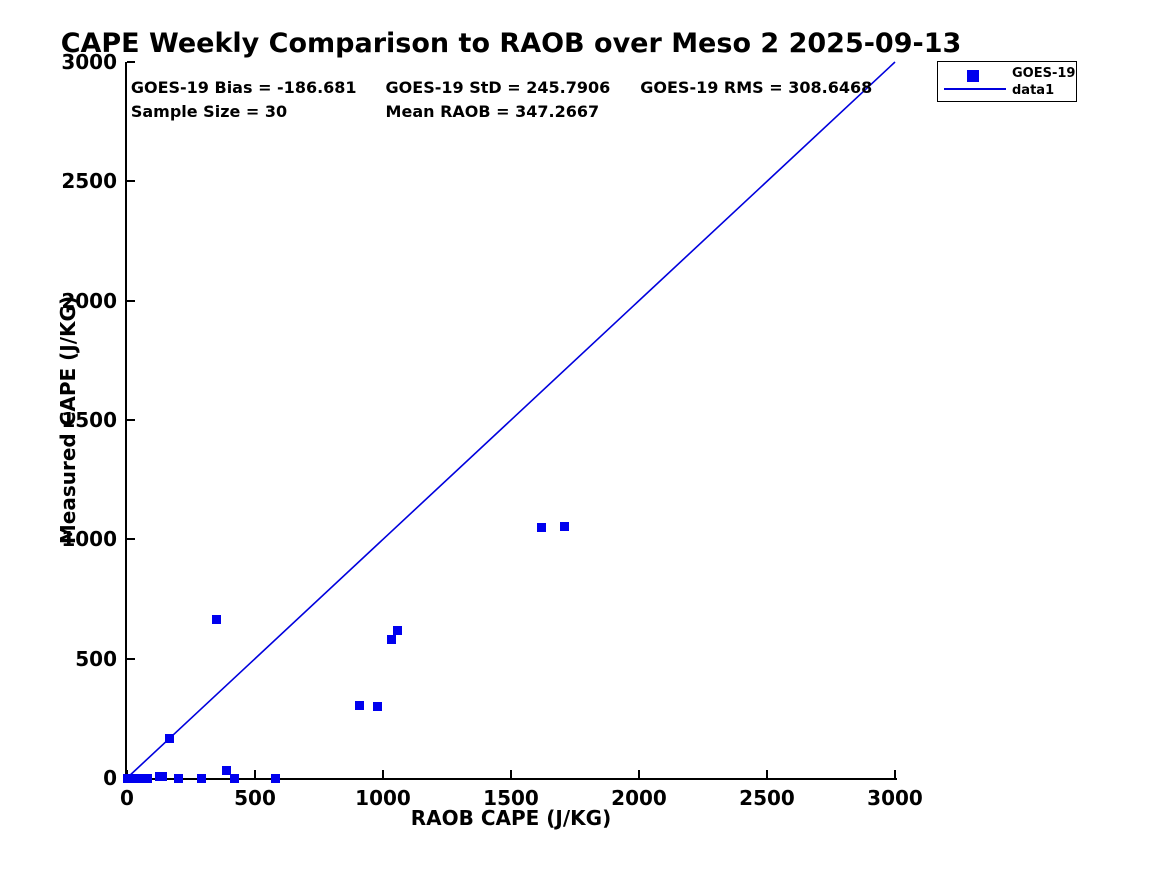  What do you see at coordinates (89, 300) in the screenshot?
I see `y-tick-label: 2000` at bounding box center [89, 300].